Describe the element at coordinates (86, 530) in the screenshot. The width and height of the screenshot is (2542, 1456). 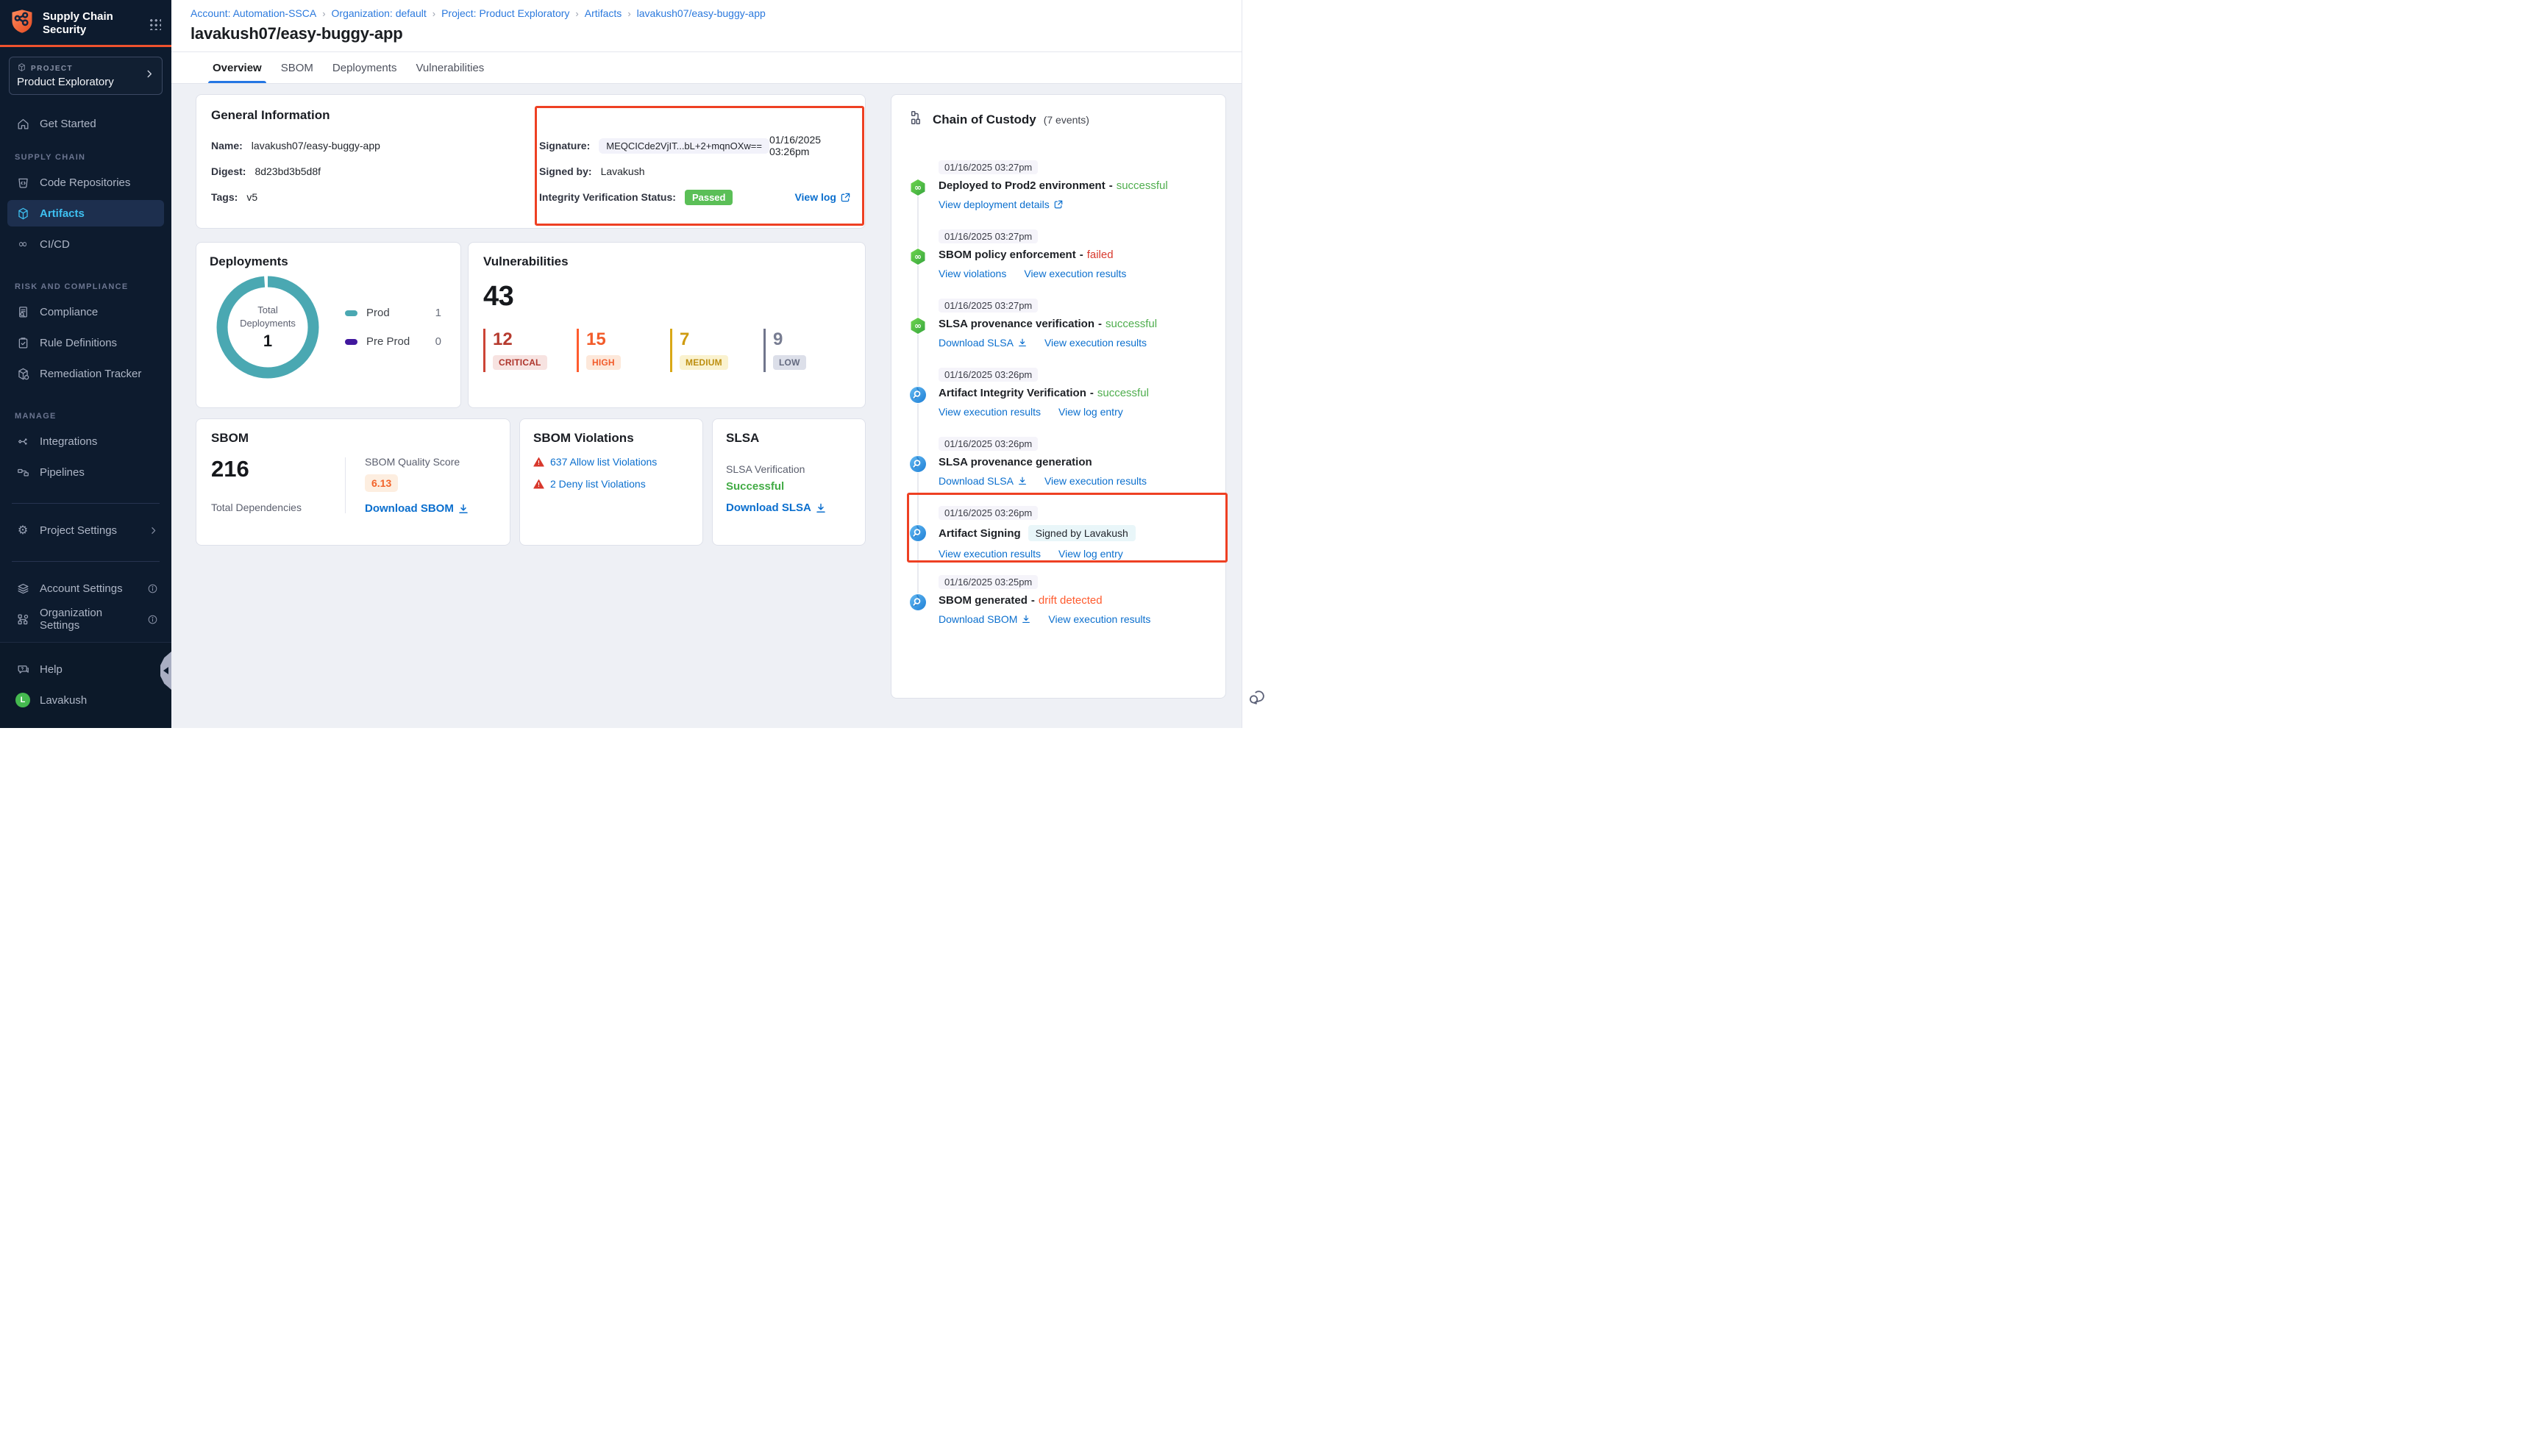
I see `sidebar-item-project-settings: ⚙ Project Settings` at that location.